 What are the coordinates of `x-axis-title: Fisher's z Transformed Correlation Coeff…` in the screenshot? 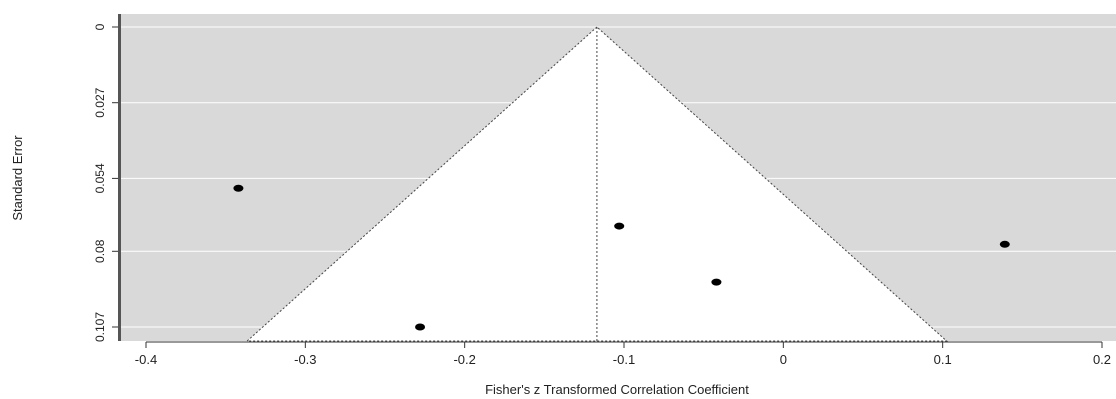 It's located at (617, 389).